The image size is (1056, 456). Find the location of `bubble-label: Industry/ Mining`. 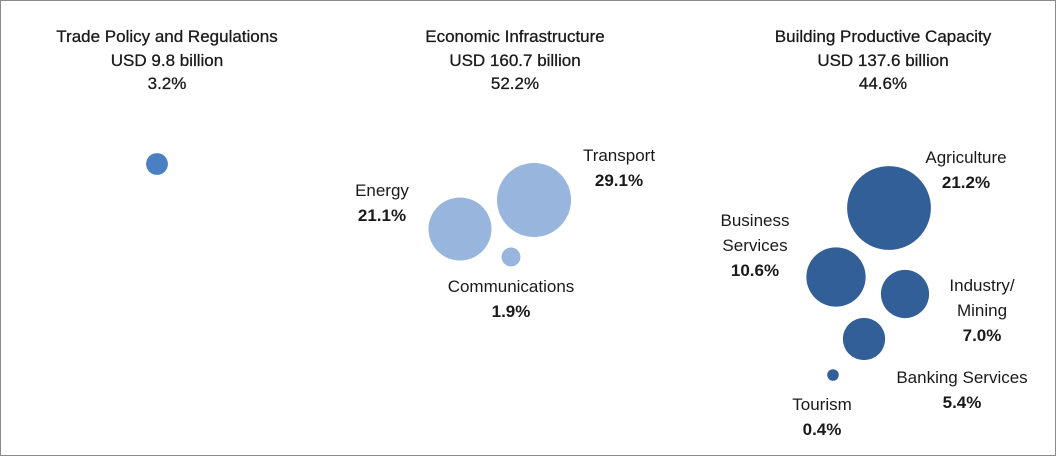

bubble-label: Industry/ Mining is located at coordinates (982, 298).